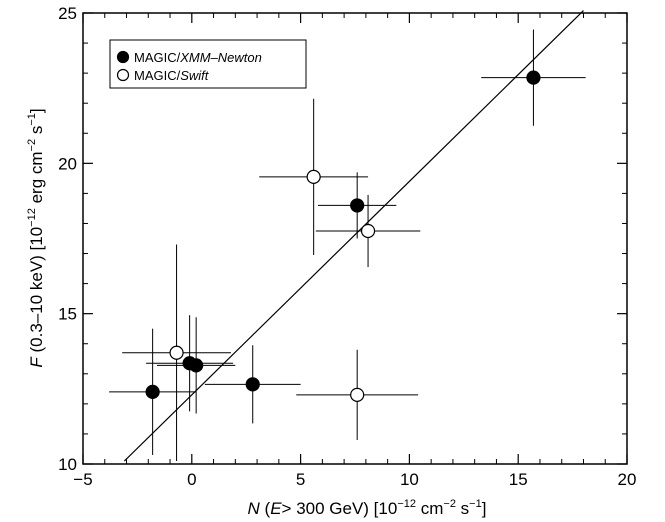  I want to click on y-label-var: F, so click(36, 362).